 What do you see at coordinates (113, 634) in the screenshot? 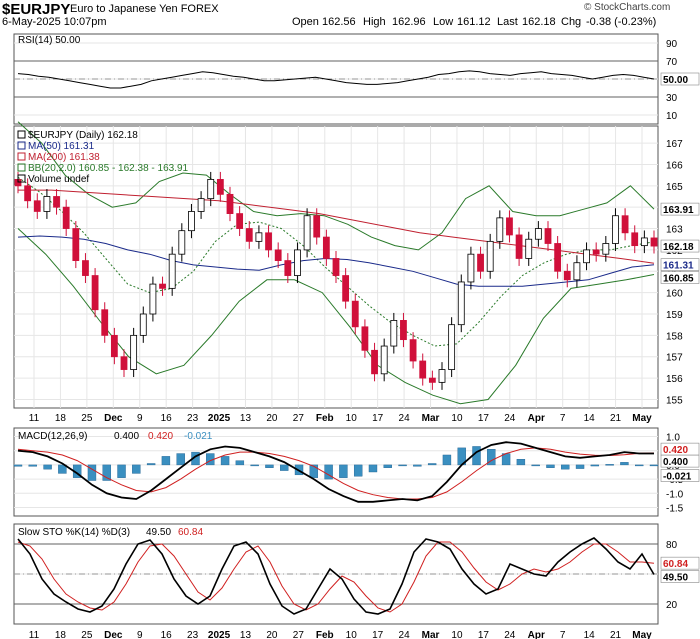
I see `sto-x-tick-label: Dec` at bounding box center [113, 634].